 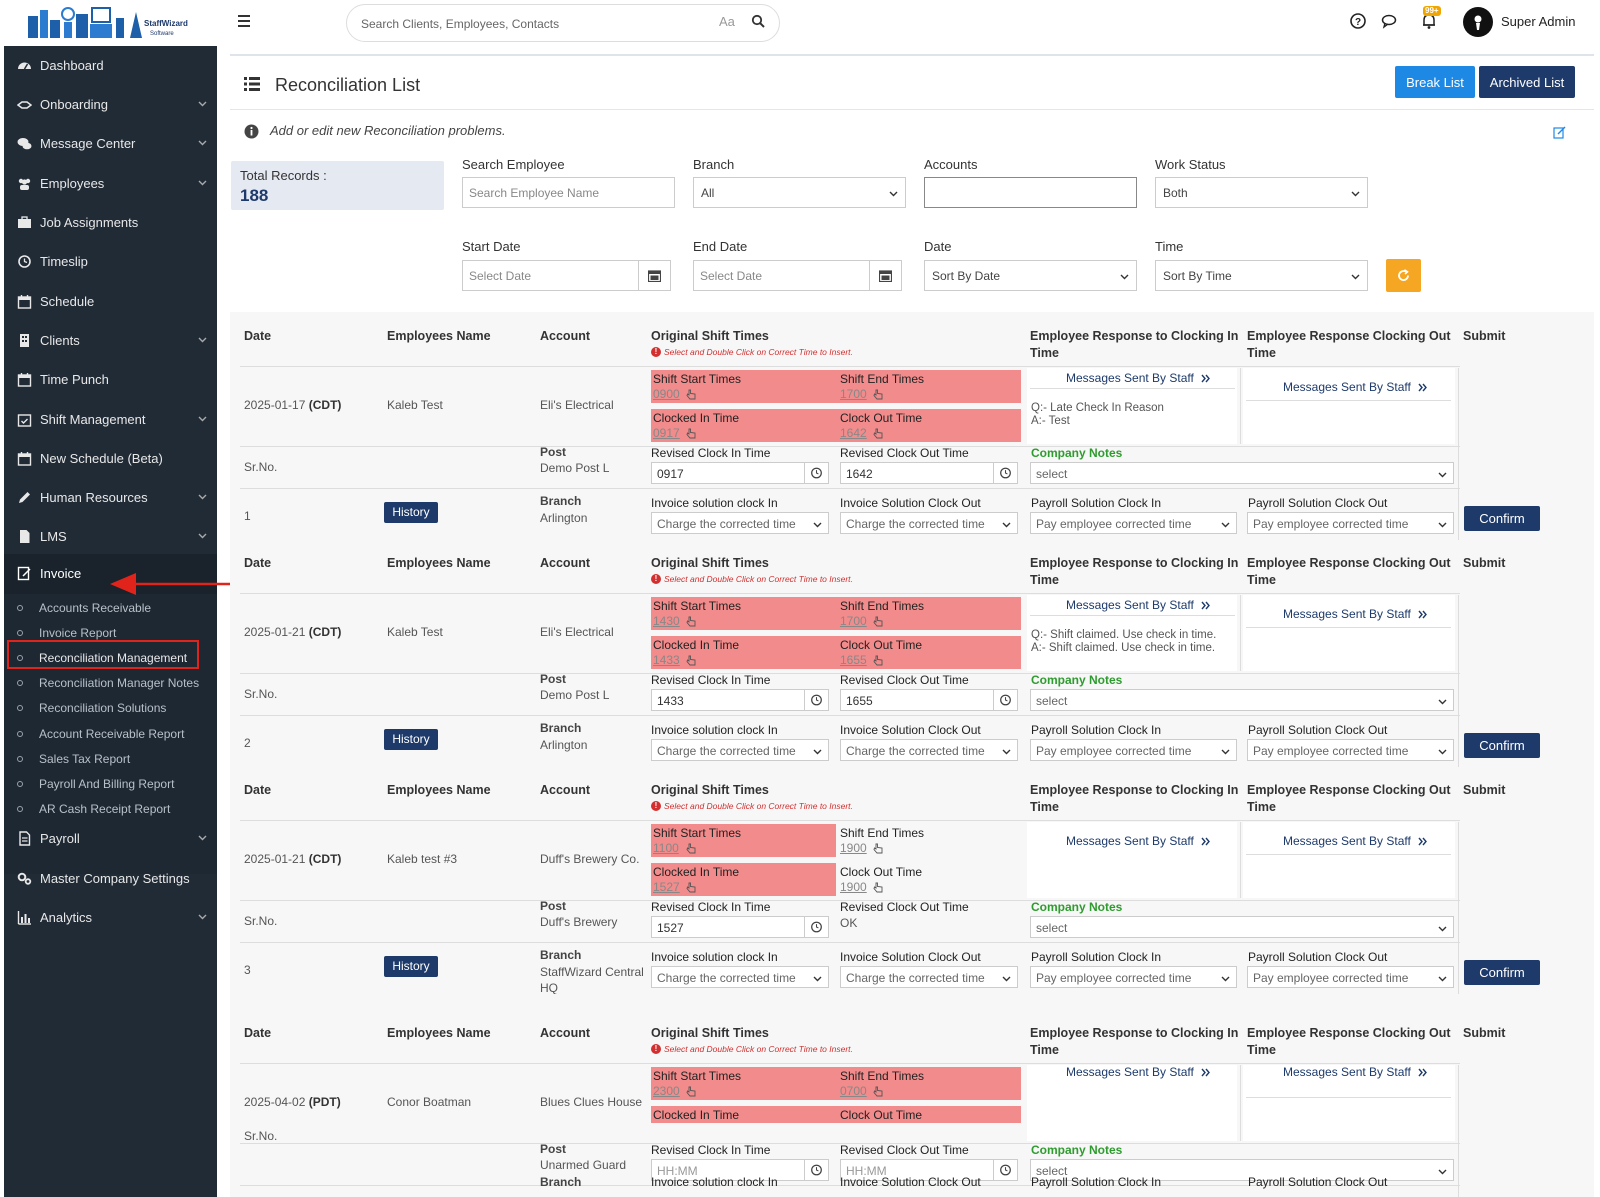 What do you see at coordinates (666, 433) in the screenshot?
I see `clocked-in-time: 0917` at bounding box center [666, 433].